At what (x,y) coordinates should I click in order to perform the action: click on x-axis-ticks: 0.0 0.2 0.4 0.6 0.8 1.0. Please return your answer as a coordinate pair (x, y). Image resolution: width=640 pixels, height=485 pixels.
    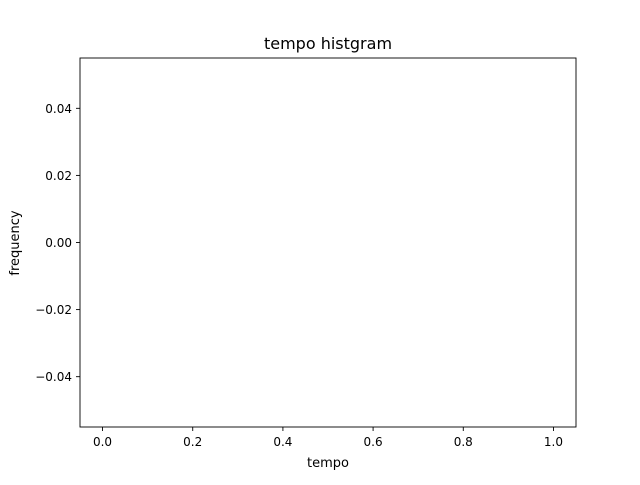
    Looking at the image, I should click on (328, 438).